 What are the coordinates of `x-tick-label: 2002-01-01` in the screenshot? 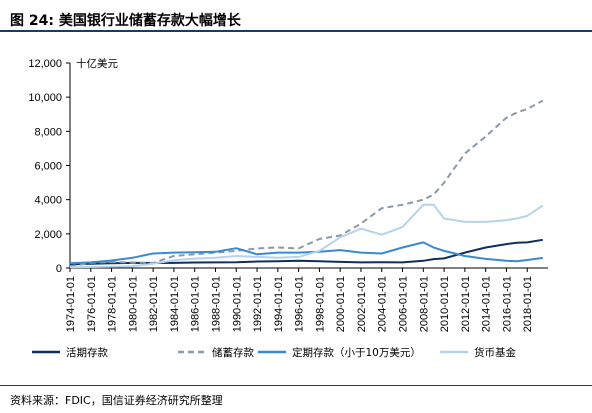 It's located at (362, 304).